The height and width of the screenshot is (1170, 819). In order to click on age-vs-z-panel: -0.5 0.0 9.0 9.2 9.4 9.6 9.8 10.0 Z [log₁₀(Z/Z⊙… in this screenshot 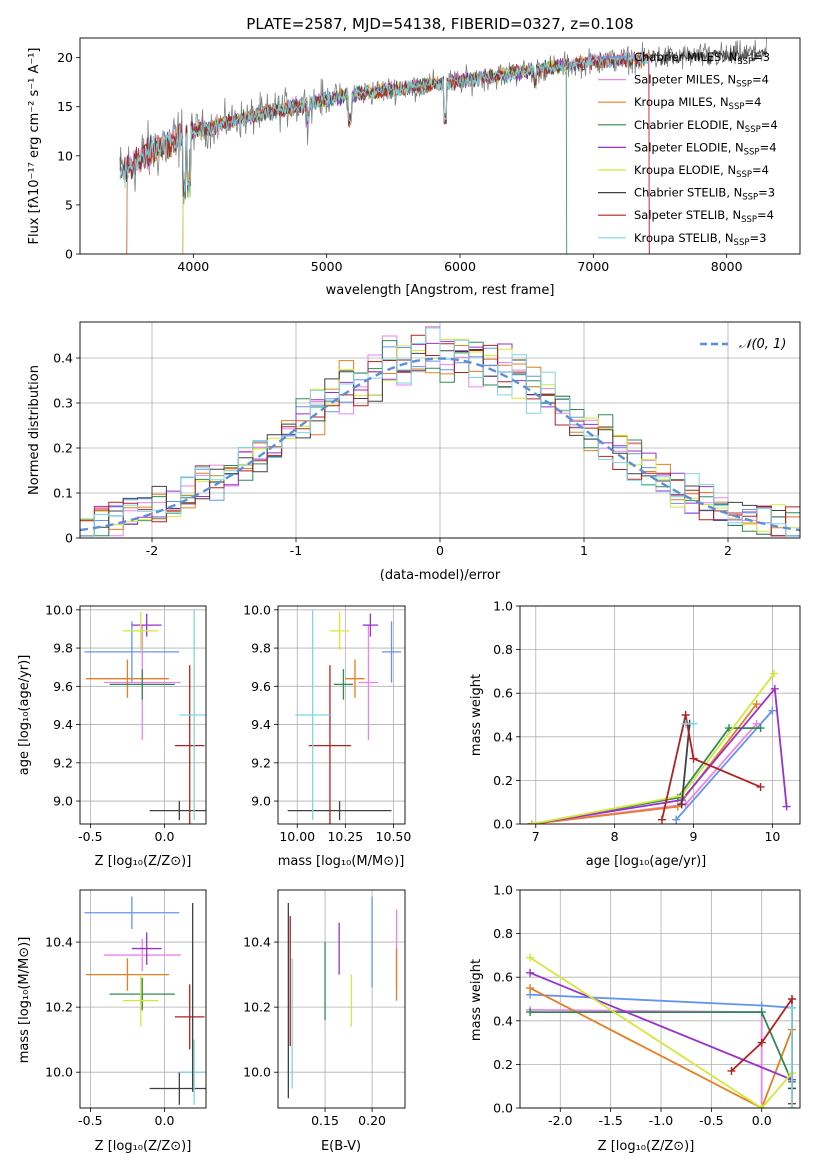, I will do `click(112, 735)`.